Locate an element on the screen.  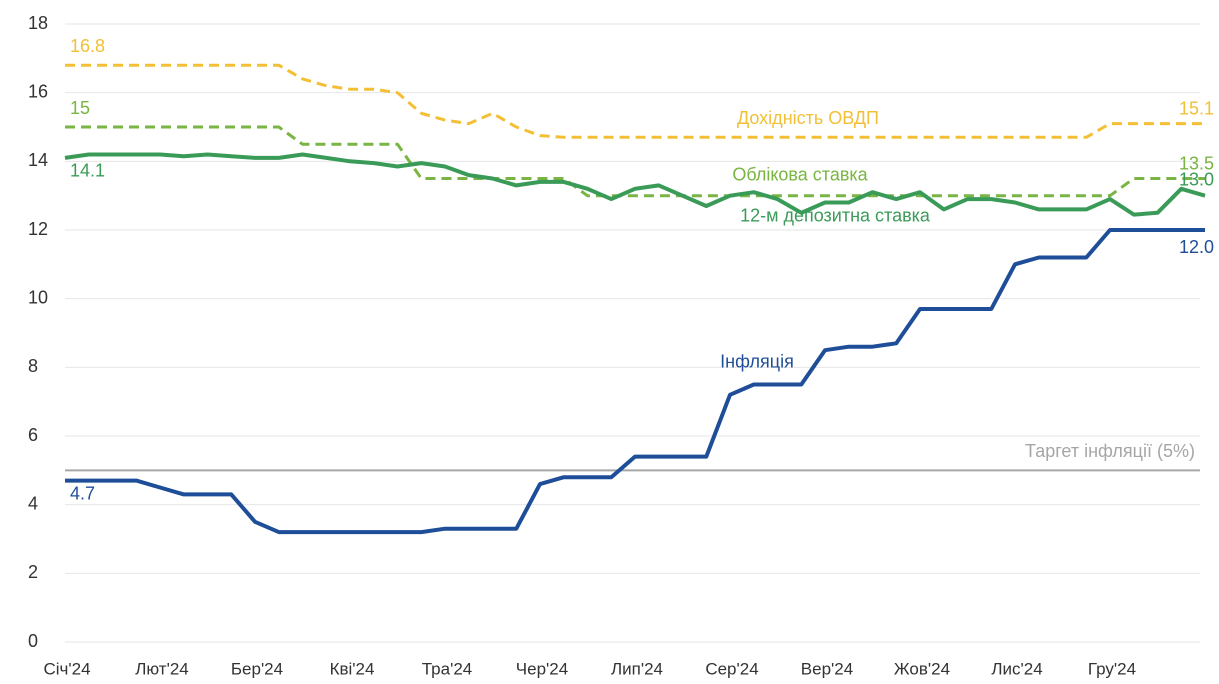
target-label: Таргет інфляції (5%) is located at coordinates (1110, 451).